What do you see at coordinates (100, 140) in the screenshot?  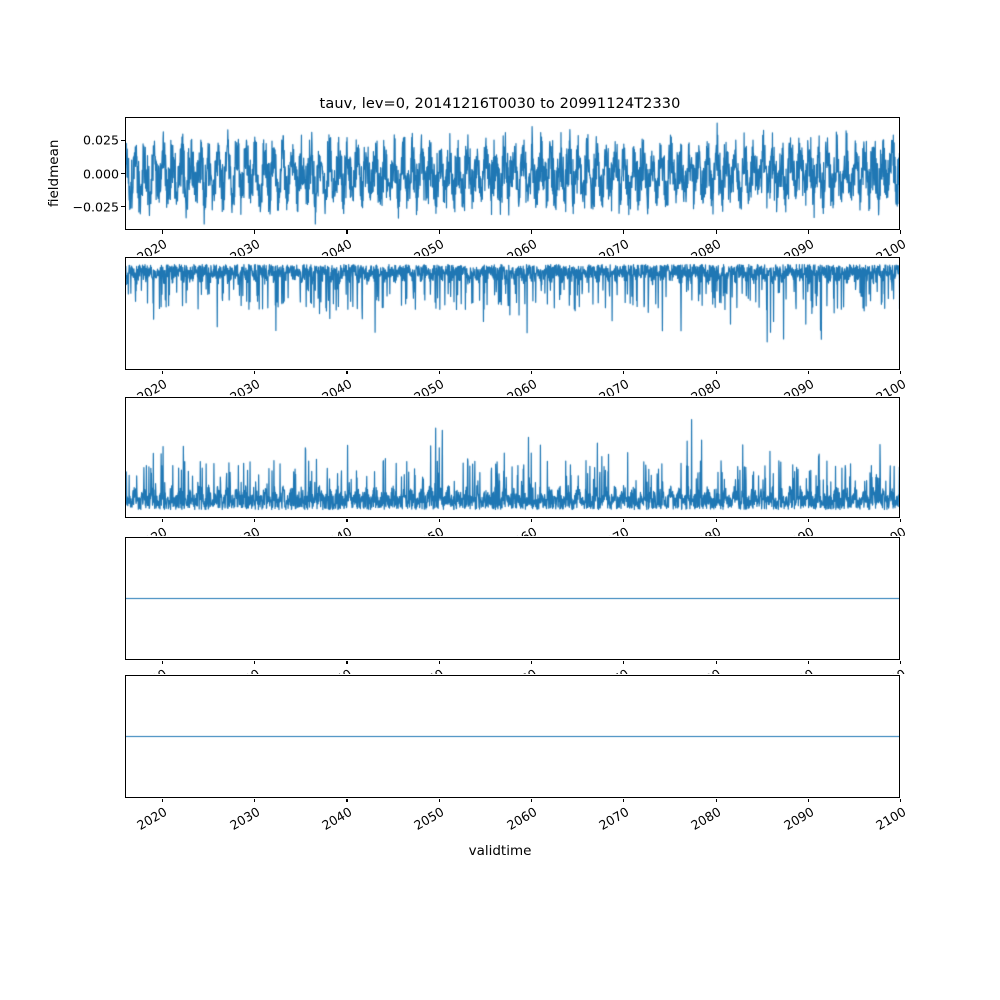 I see `y-tick-label-fieldmean-0: 0.025` at bounding box center [100, 140].